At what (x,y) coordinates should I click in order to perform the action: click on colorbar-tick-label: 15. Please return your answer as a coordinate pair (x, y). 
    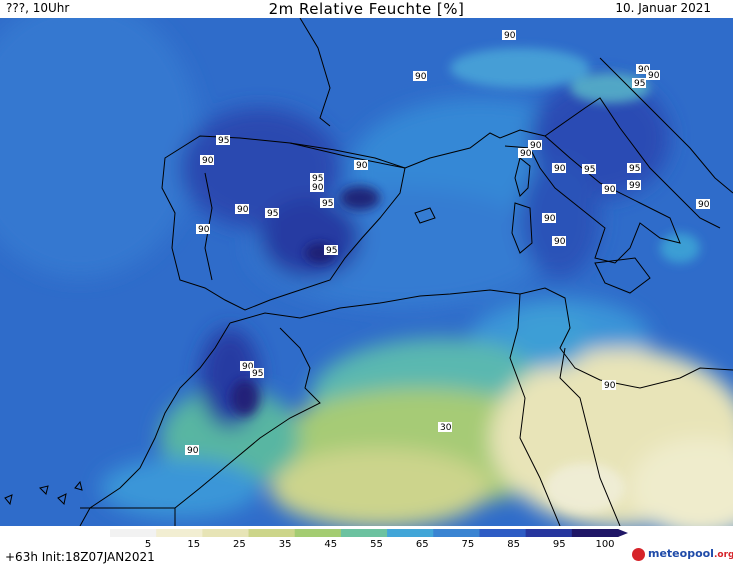
    Looking at the image, I should click on (193, 543).